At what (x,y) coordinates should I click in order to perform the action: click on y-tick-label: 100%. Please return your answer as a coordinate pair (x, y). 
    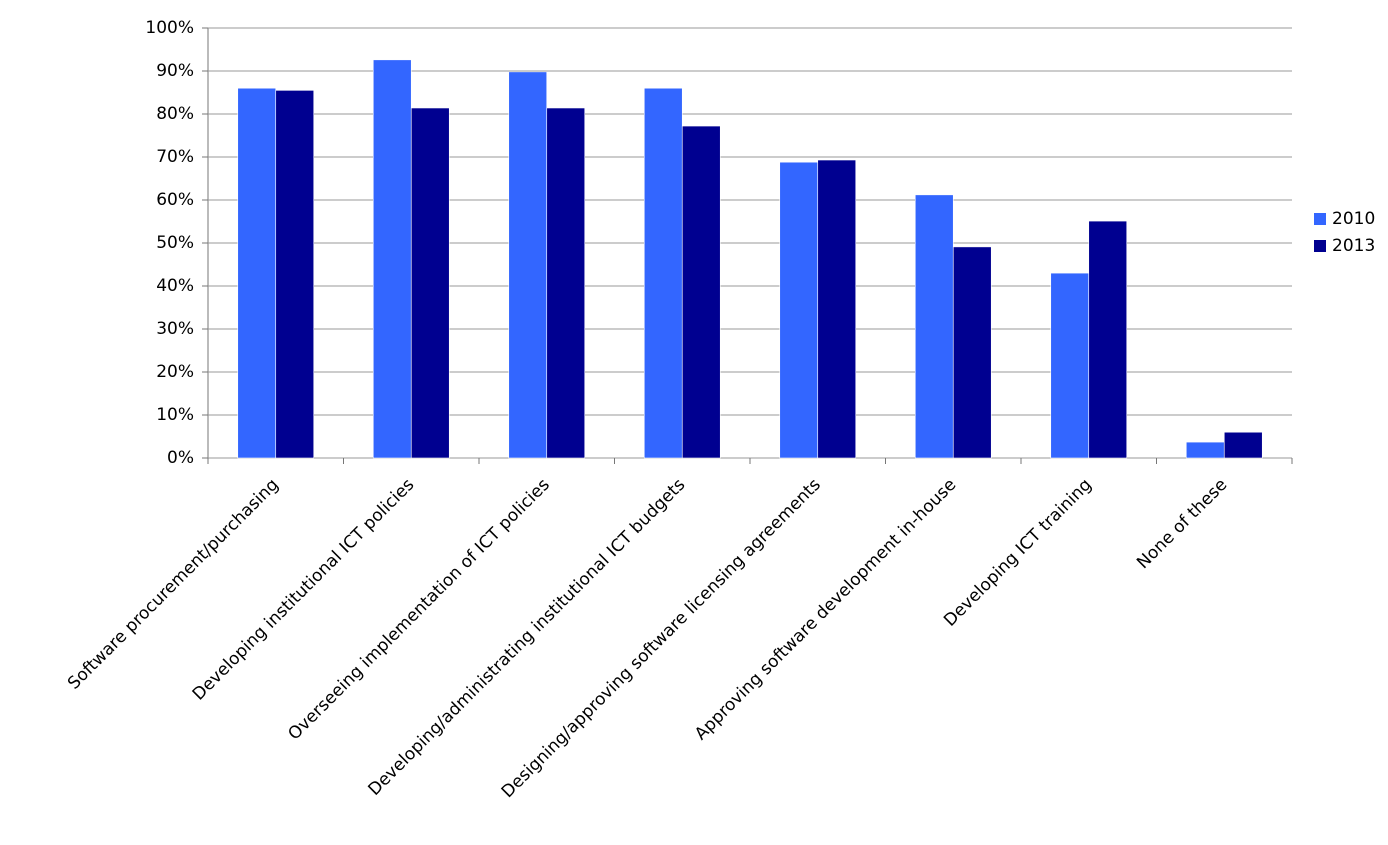
    Looking at the image, I should click on (169, 28).